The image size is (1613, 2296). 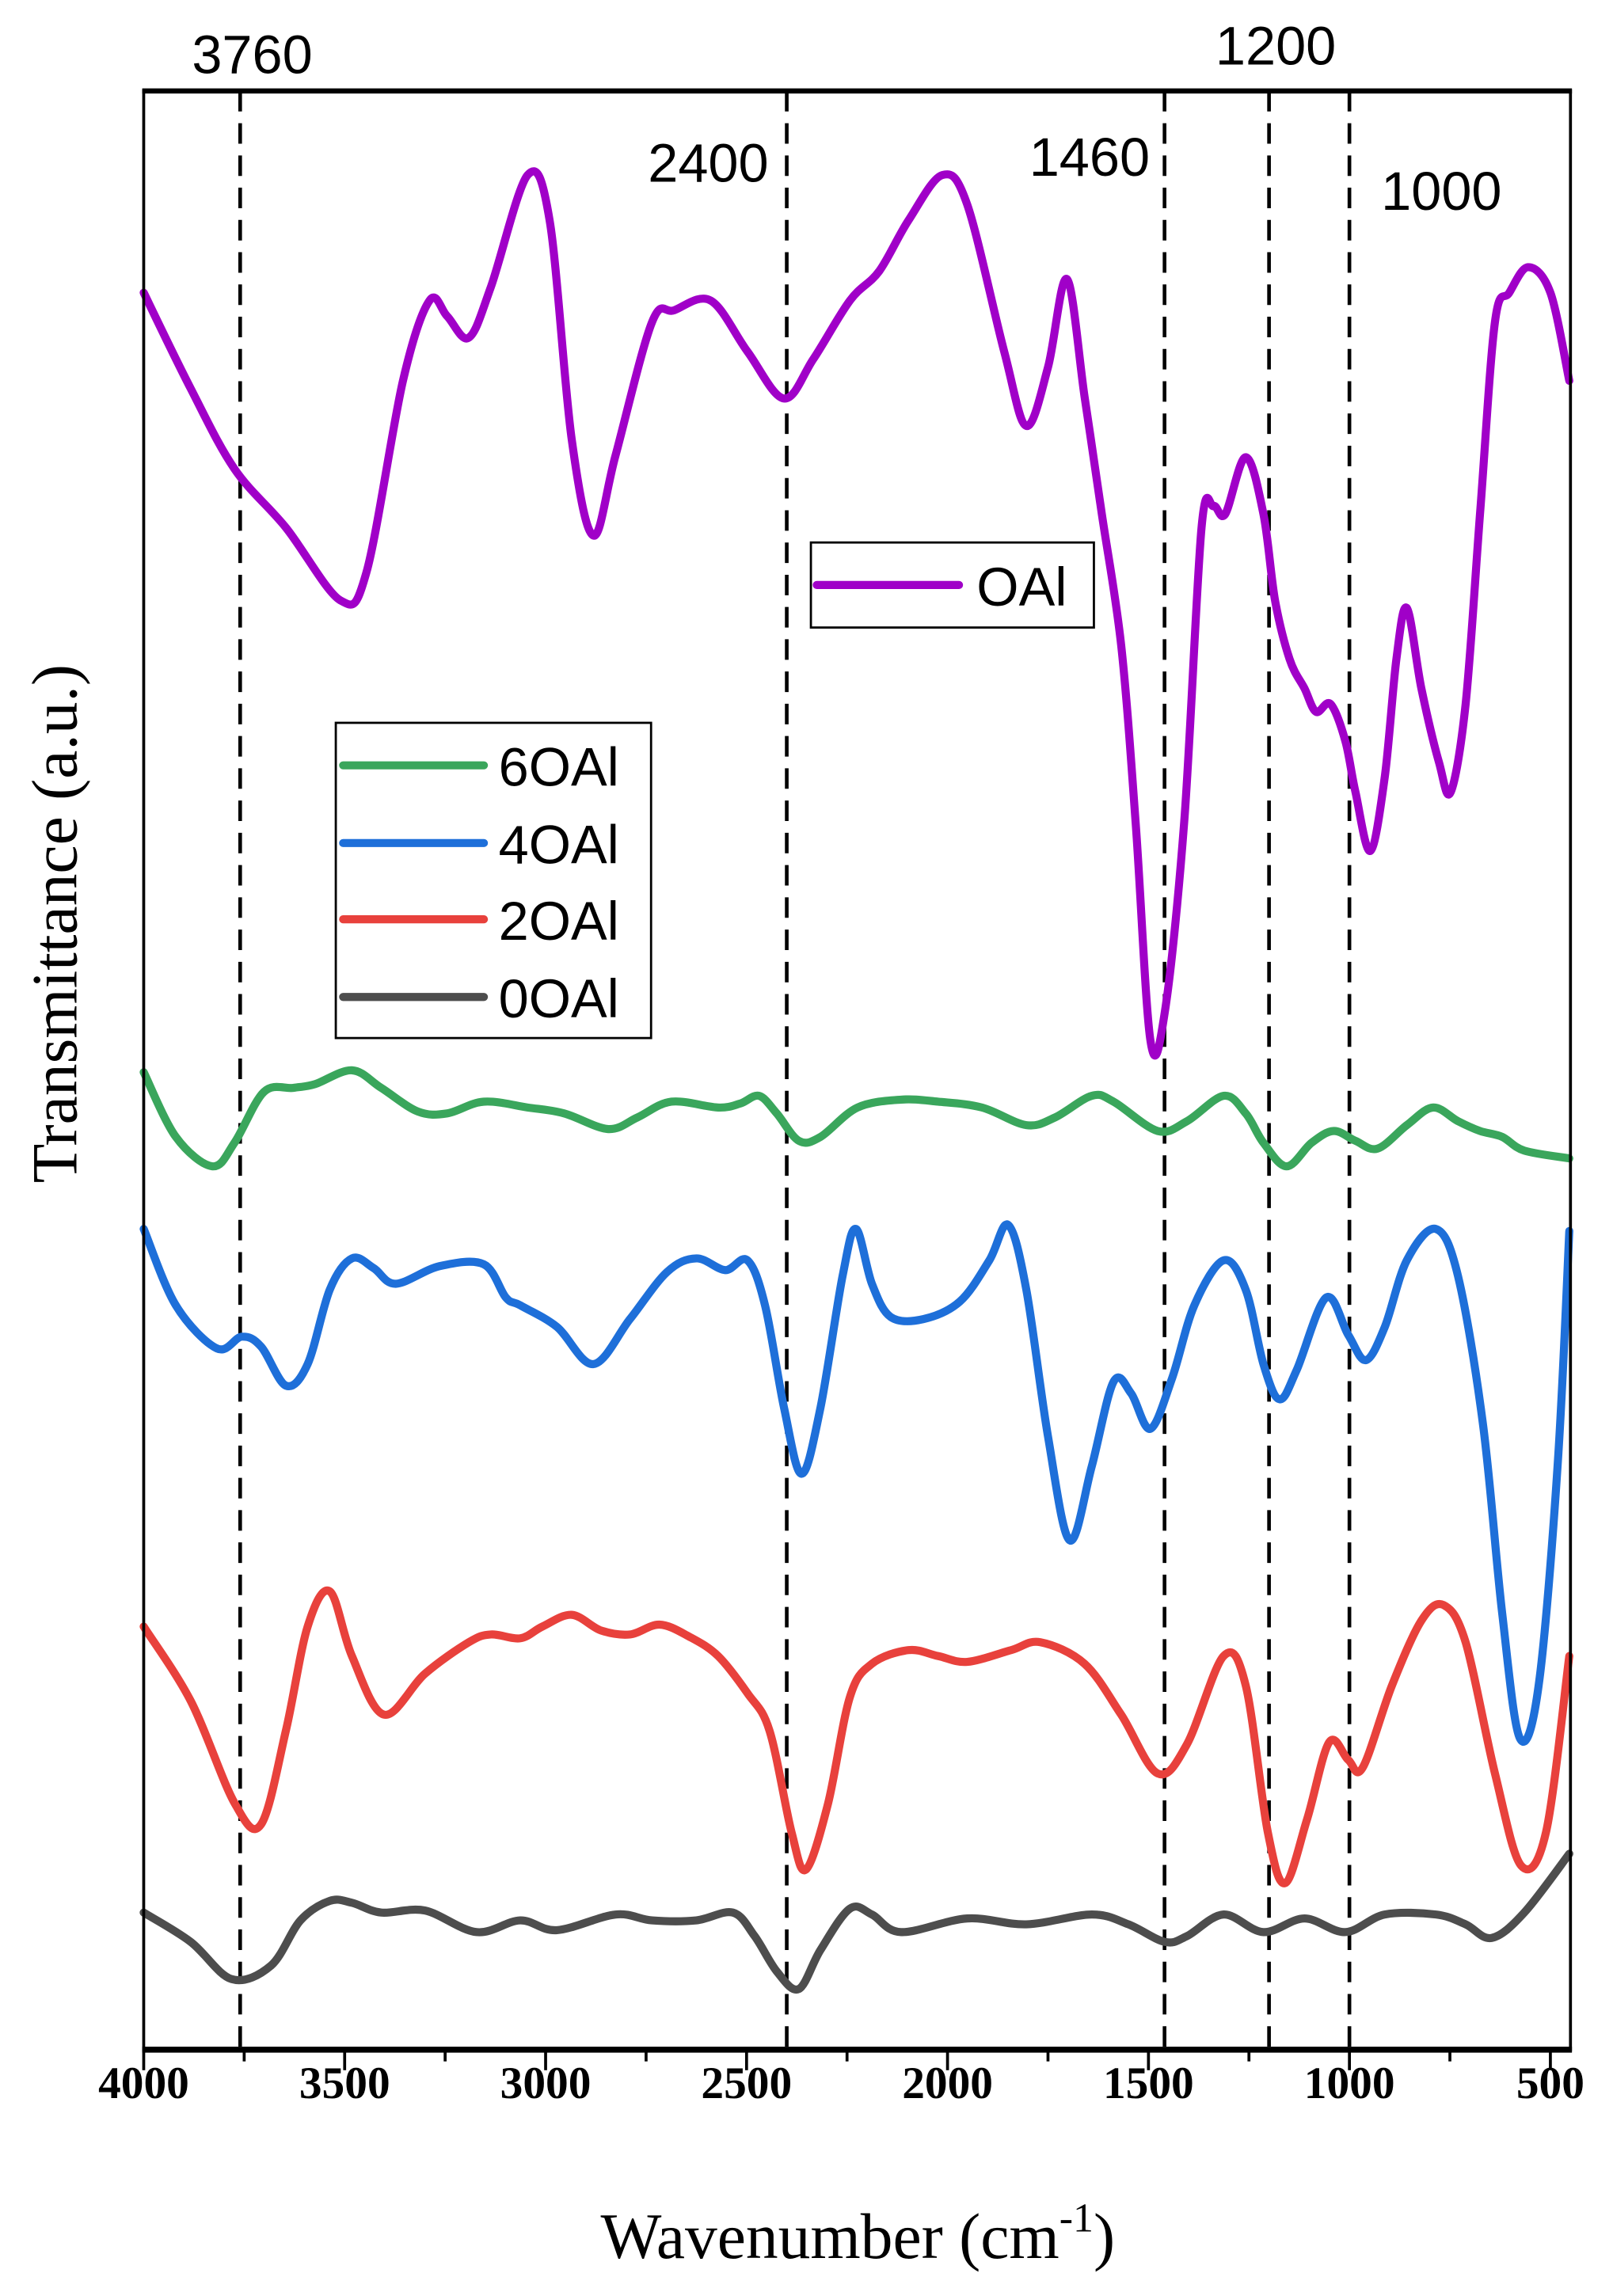 What do you see at coordinates (829, 2236) in the screenshot?
I see `x-axis-title-main: Wavenumber (cm` at bounding box center [829, 2236].